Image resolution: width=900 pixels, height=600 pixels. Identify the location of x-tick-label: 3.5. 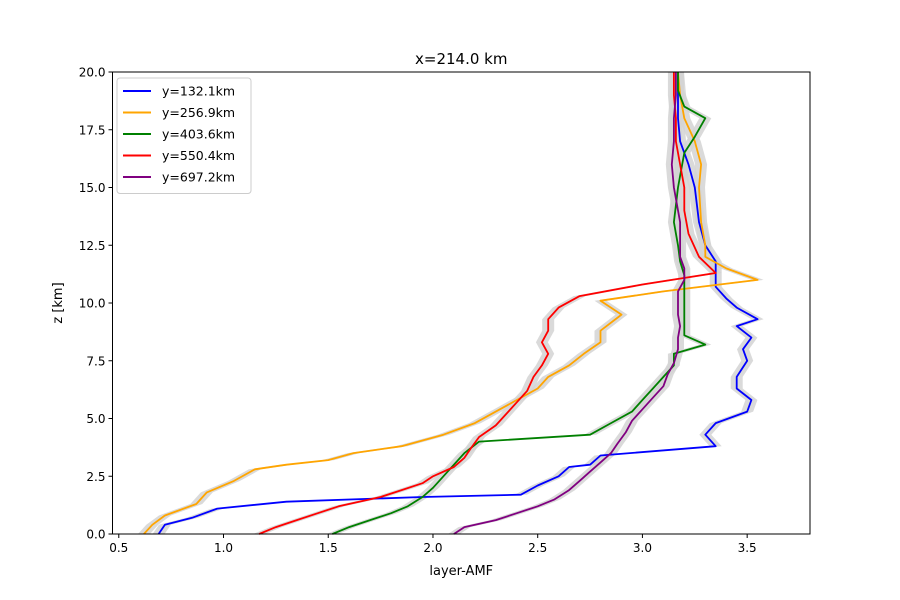
(747, 548).